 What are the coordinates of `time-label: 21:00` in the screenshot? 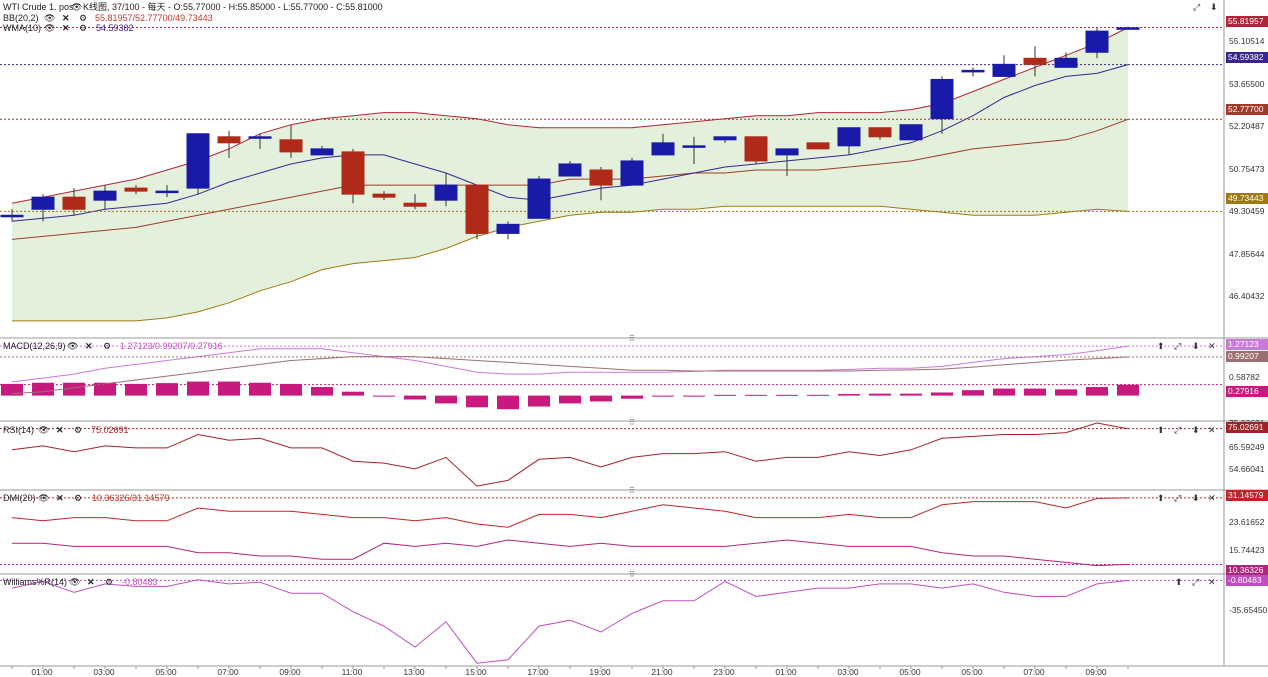 It's located at (662, 672).